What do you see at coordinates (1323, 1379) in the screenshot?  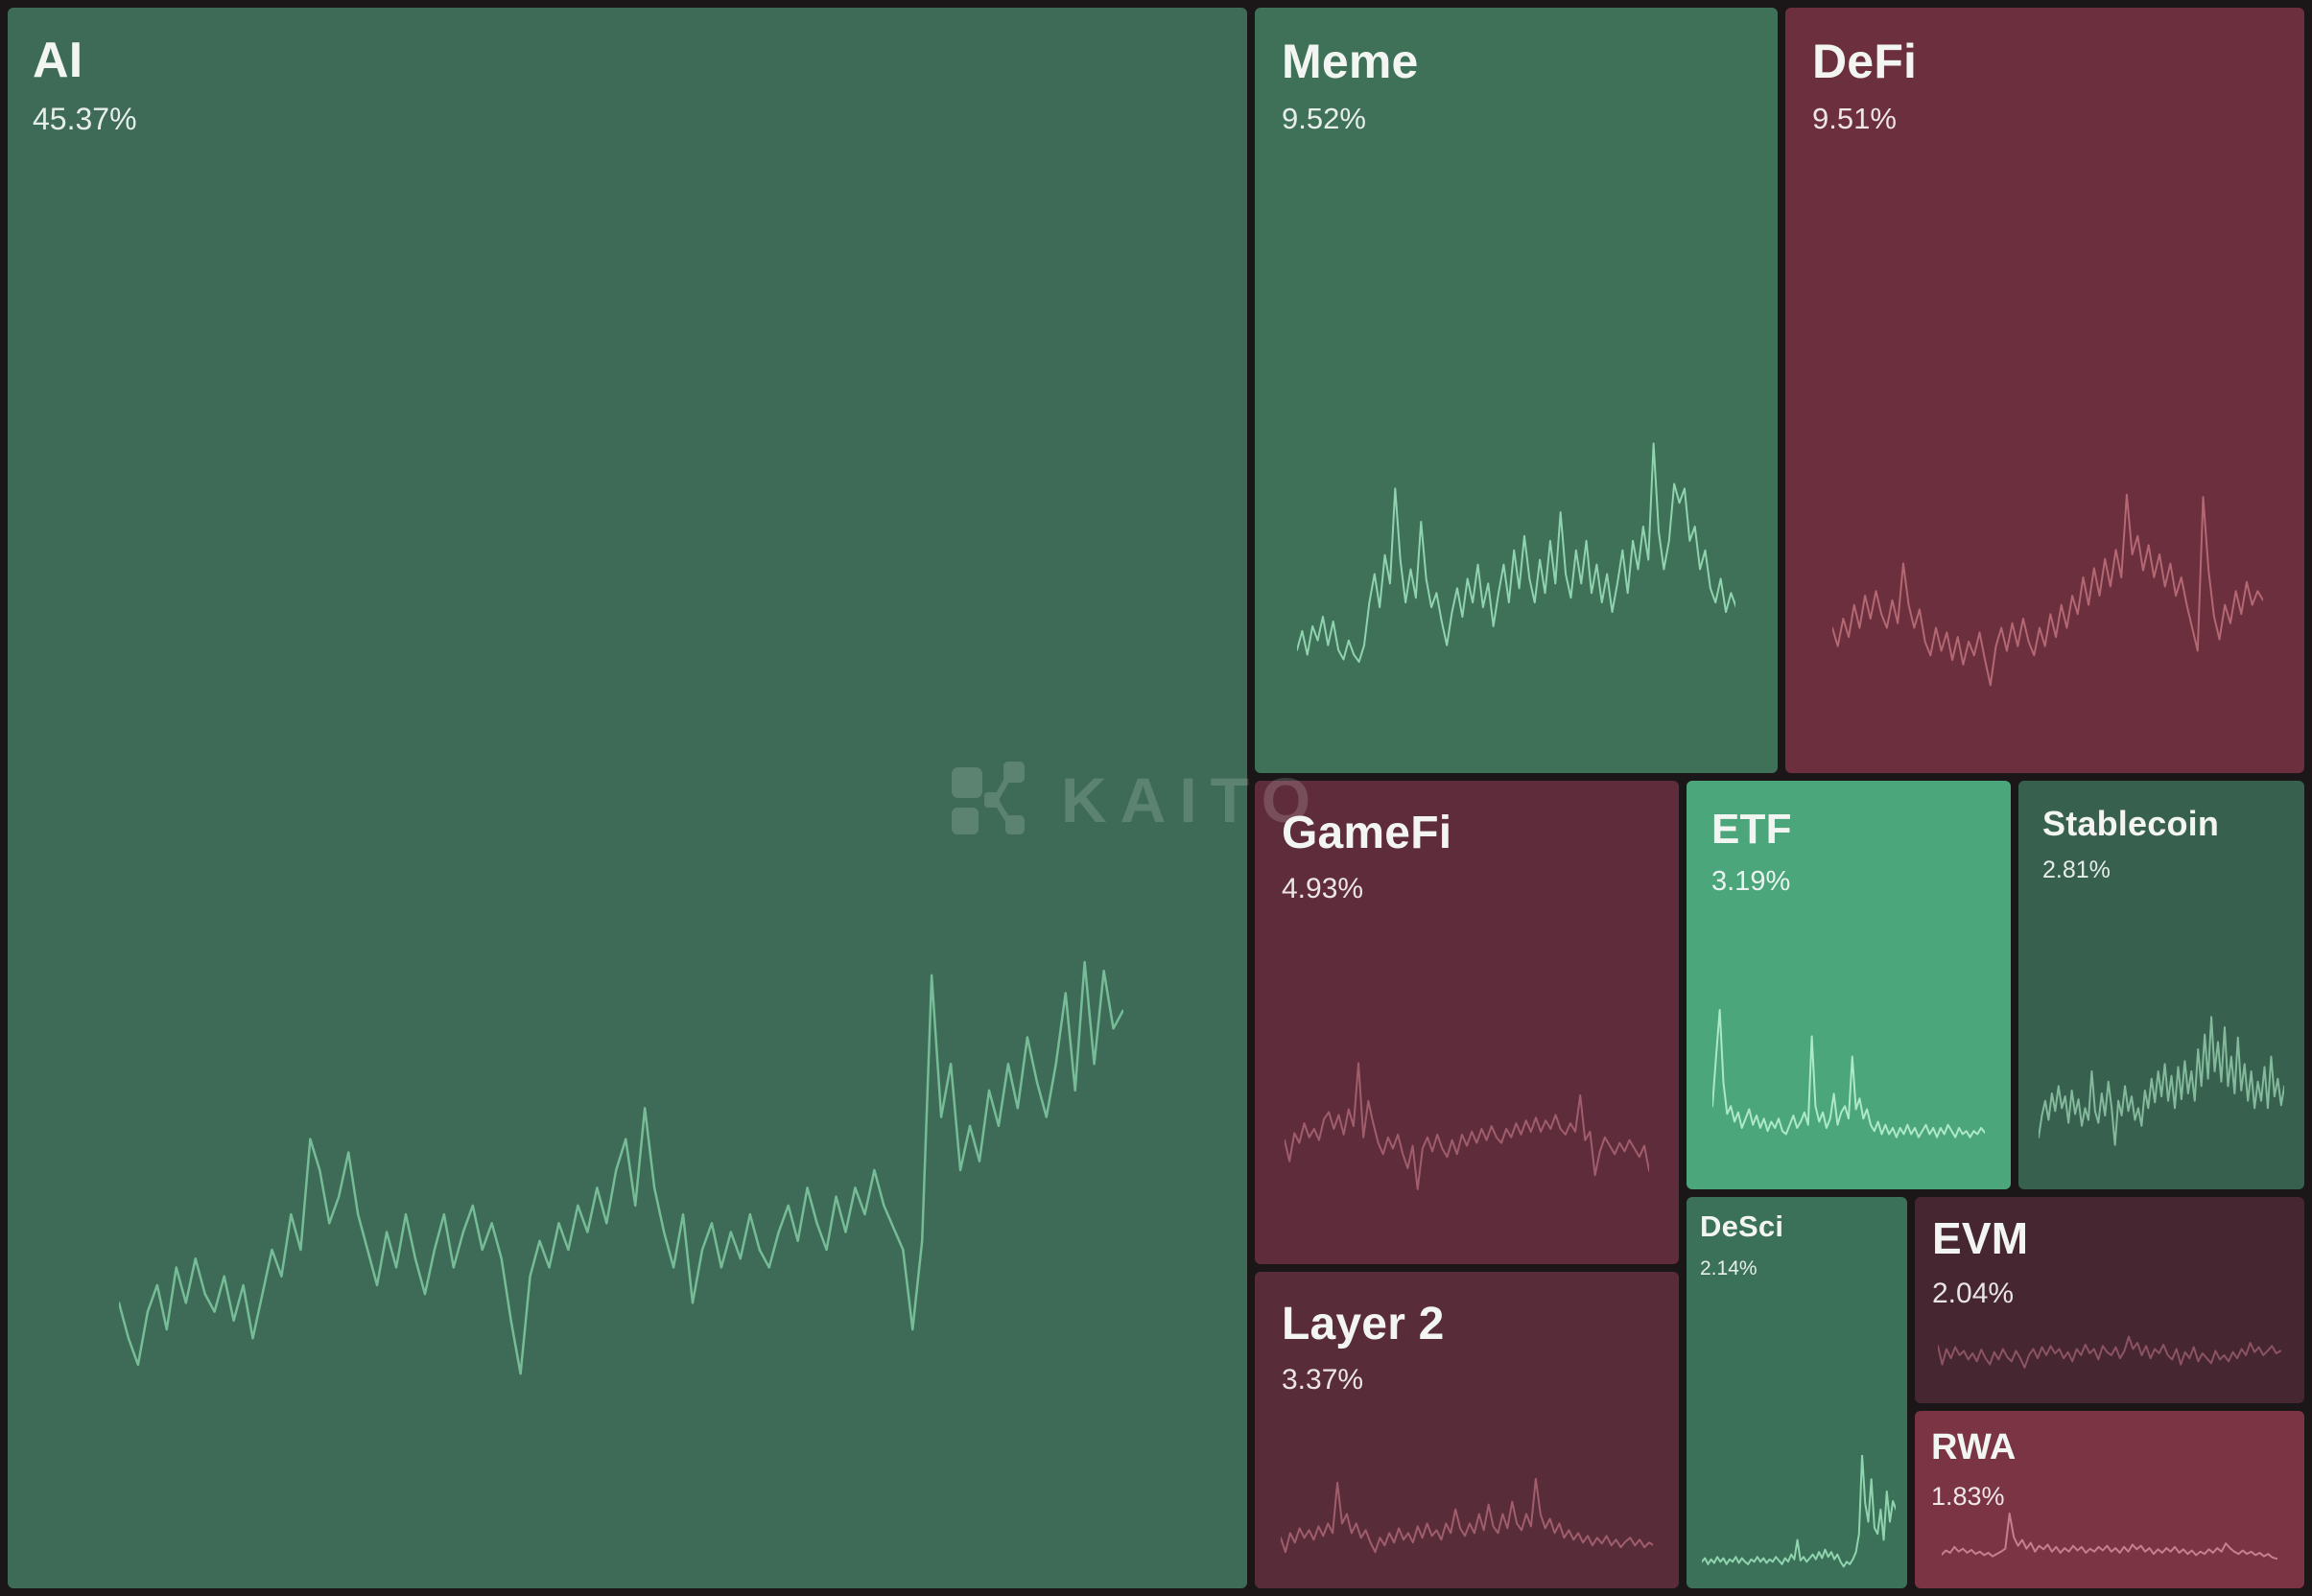 I see `sector-percent: 3.37%` at bounding box center [1323, 1379].